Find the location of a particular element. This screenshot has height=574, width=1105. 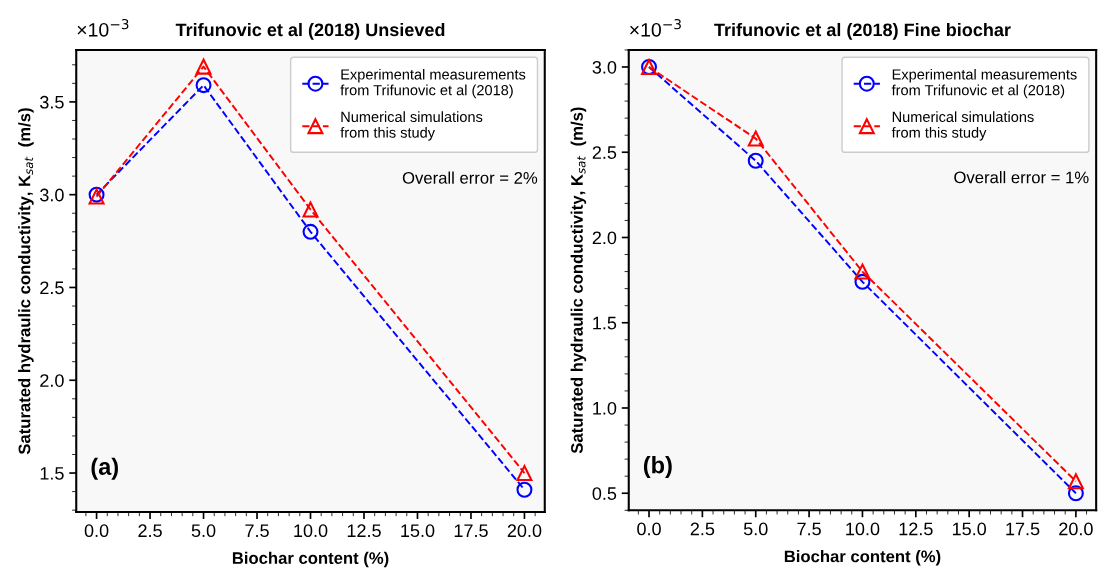

chart-title: Trifunovic et al (2018) Fine biochar is located at coordinates (862, 31).